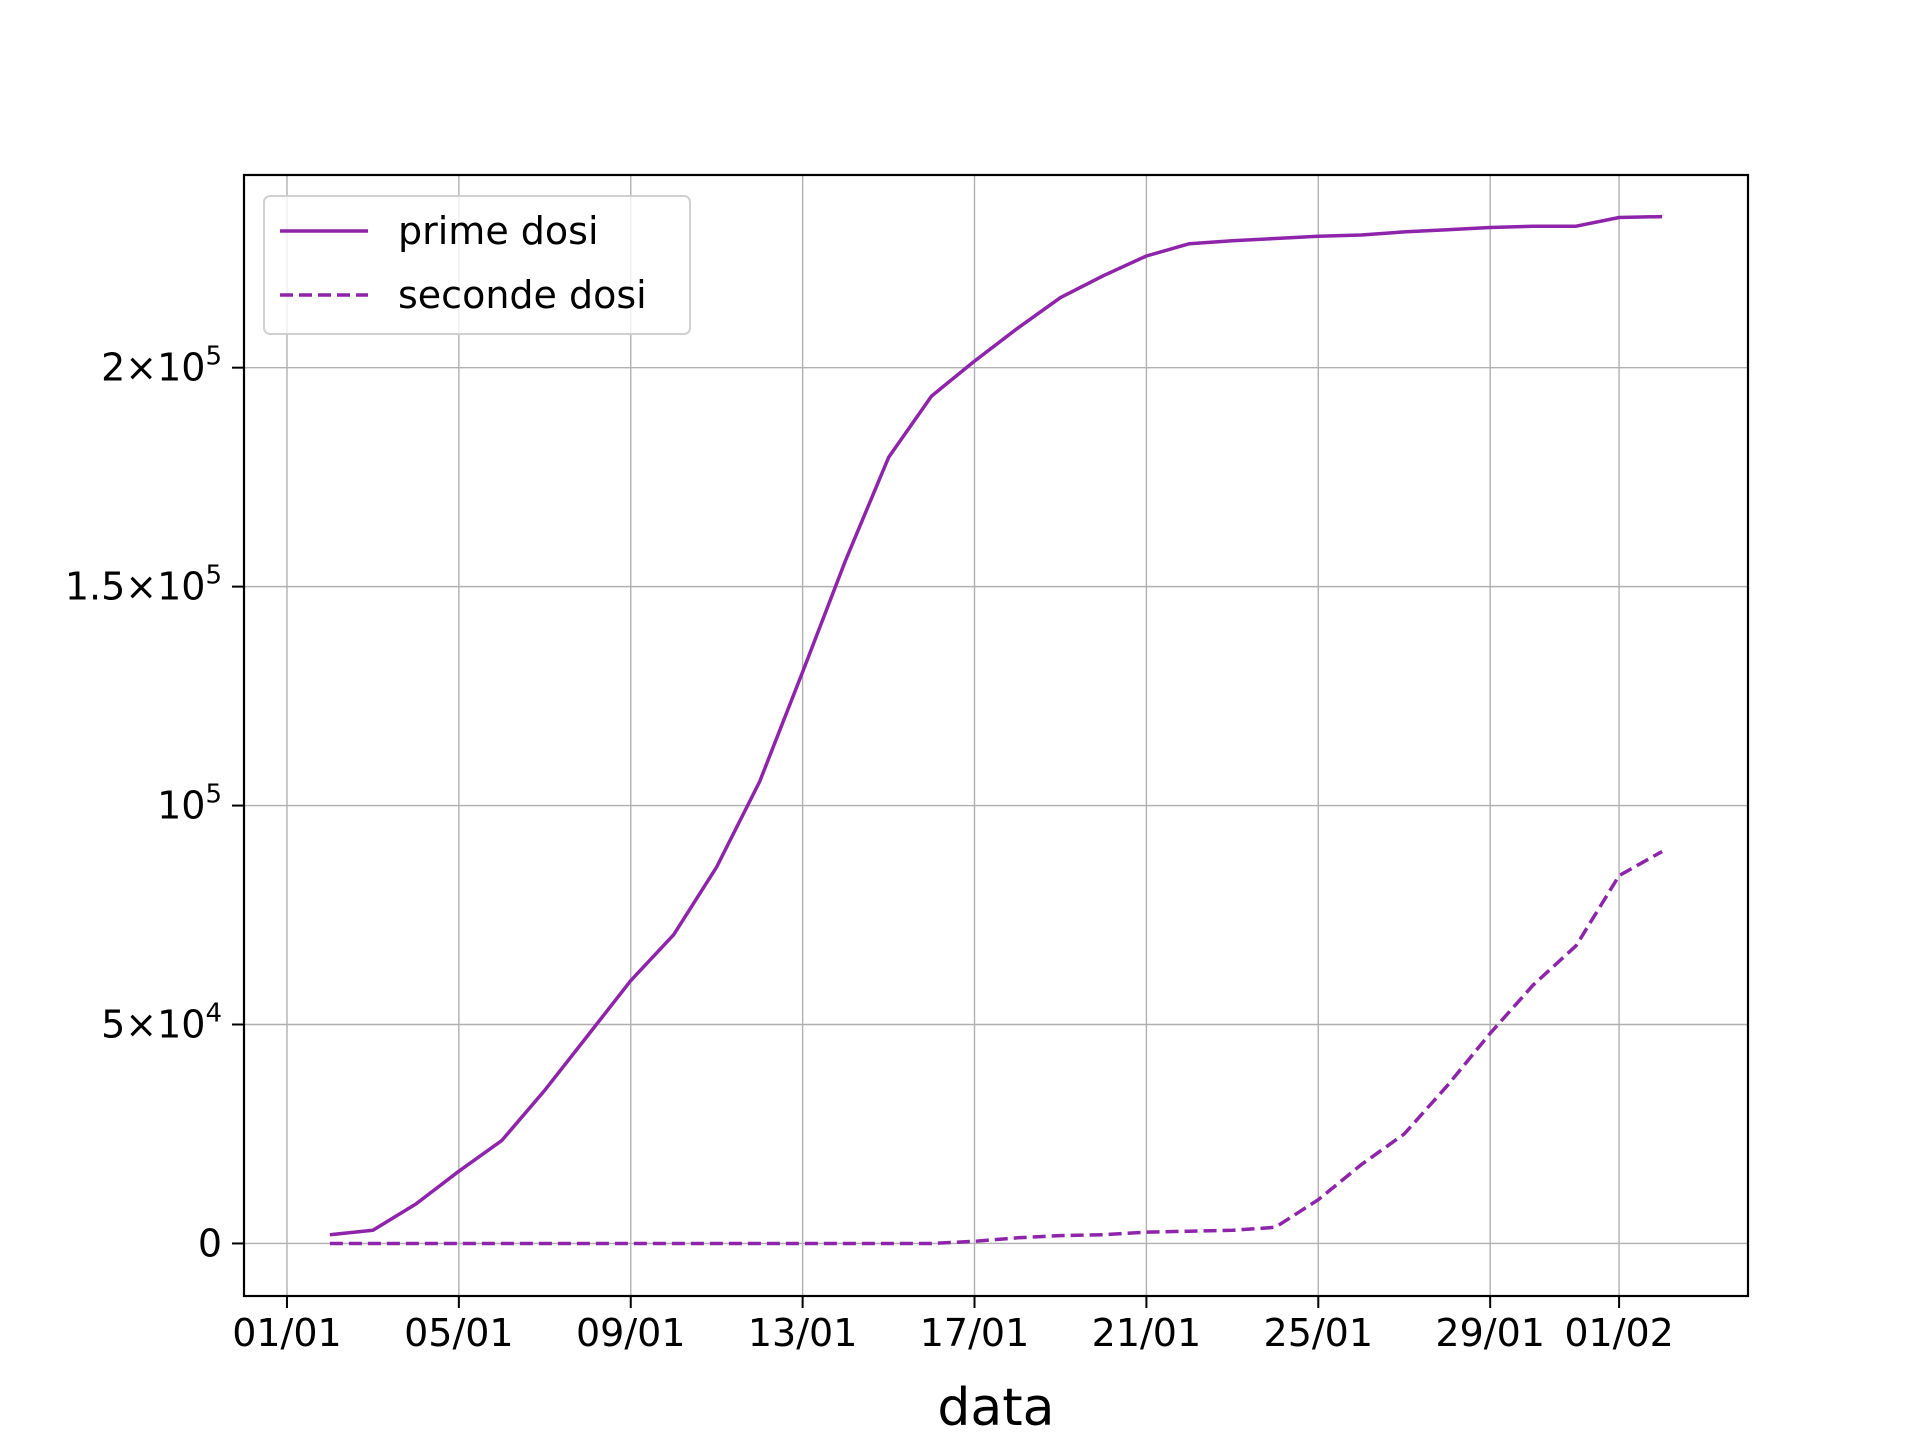 The image size is (1920, 1440). What do you see at coordinates (498, 231) in the screenshot?
I see `legend-label-prime-dosi: prime dosi` at bounding box center [498, 231].